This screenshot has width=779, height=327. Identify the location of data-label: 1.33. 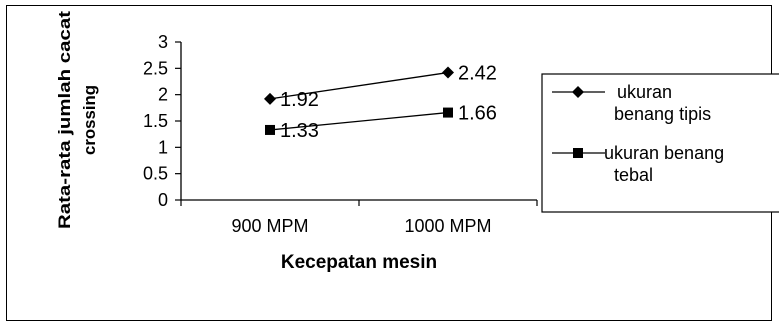
(299, 131).